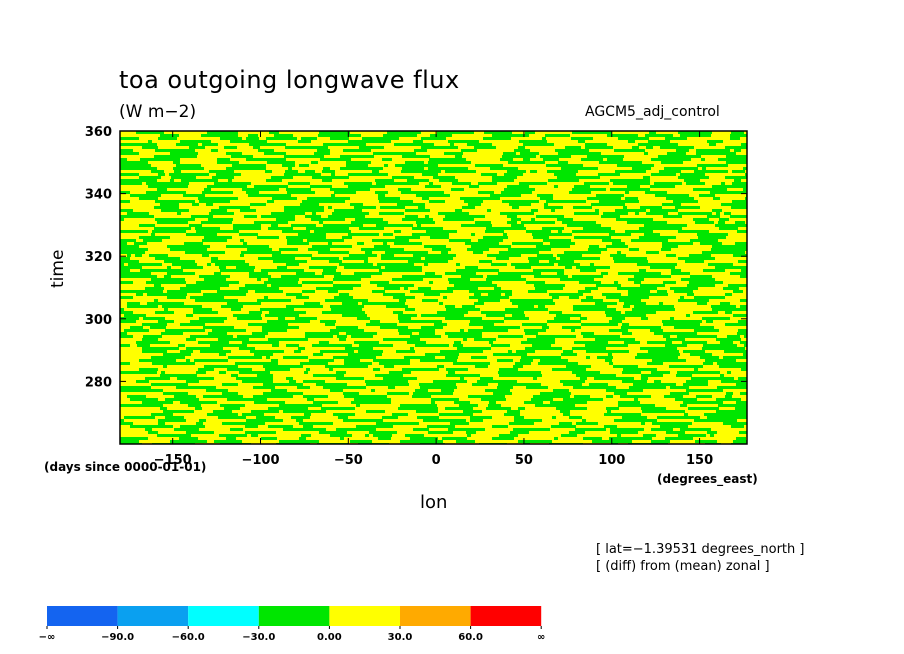 This screenshot has height=654, width=904. What do you see at coordinates (699, 460) in the screenshot?
I see `x-tick-label: 150` at bounding box center [699, 460].